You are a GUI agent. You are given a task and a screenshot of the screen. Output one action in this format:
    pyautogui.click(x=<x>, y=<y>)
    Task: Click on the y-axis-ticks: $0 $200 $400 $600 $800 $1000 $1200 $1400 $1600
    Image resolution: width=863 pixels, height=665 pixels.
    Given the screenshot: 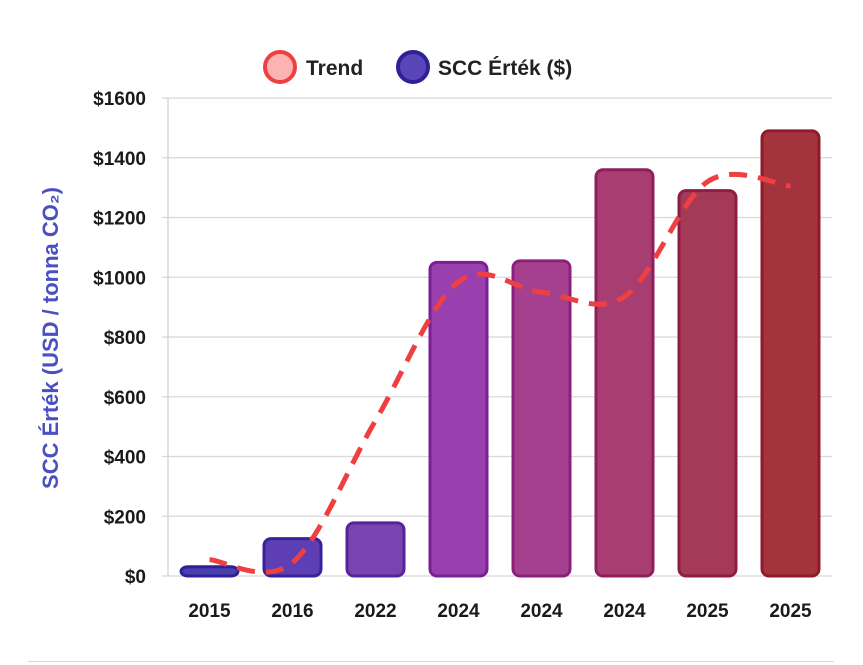 What is the action you would take?
    pyautogui.click(x=119, y=338)
    